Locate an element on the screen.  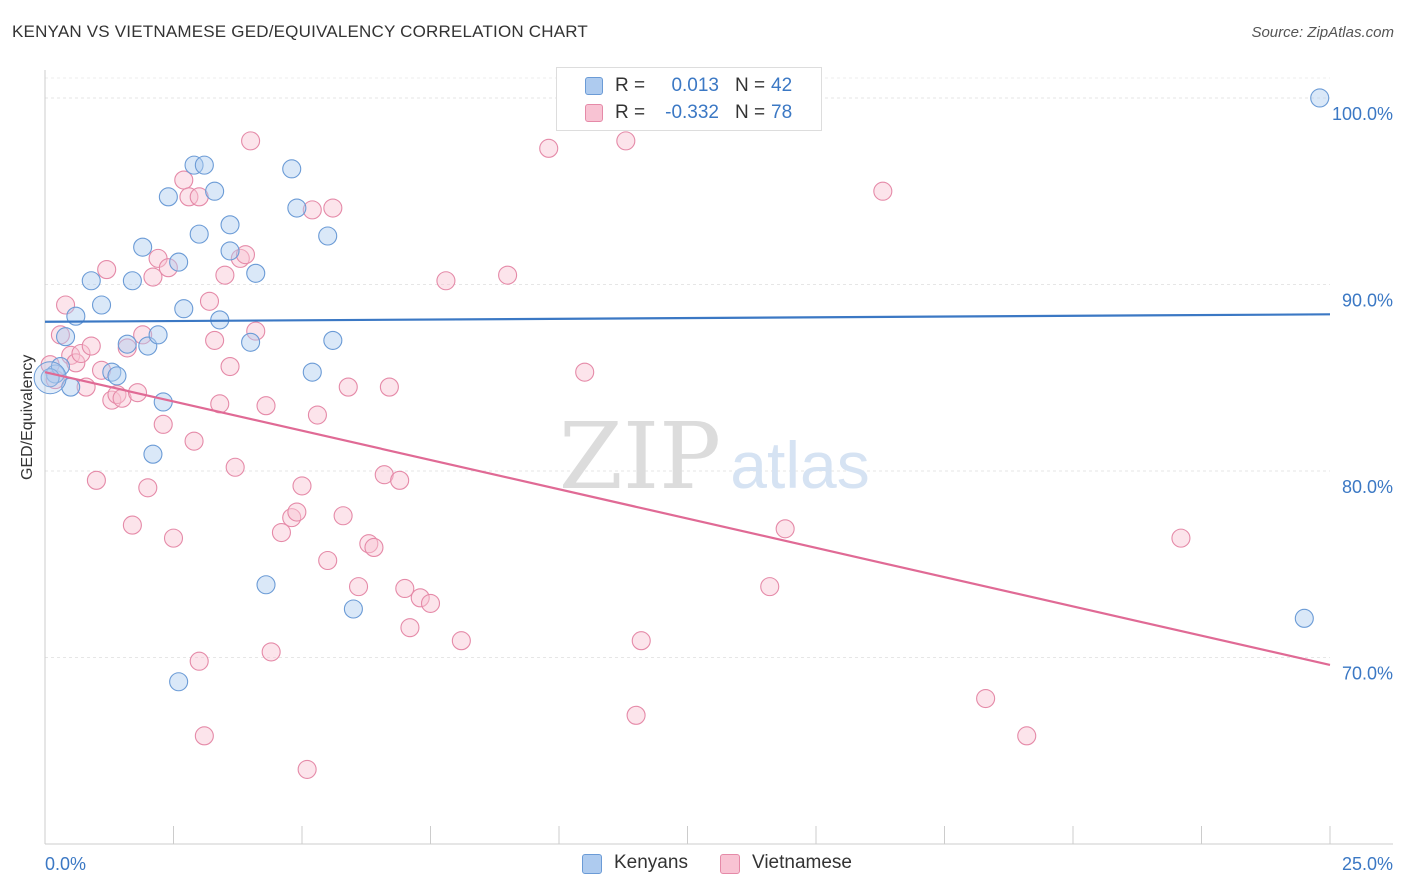
legend-n-label: N = is located at coordinates (750, 112).